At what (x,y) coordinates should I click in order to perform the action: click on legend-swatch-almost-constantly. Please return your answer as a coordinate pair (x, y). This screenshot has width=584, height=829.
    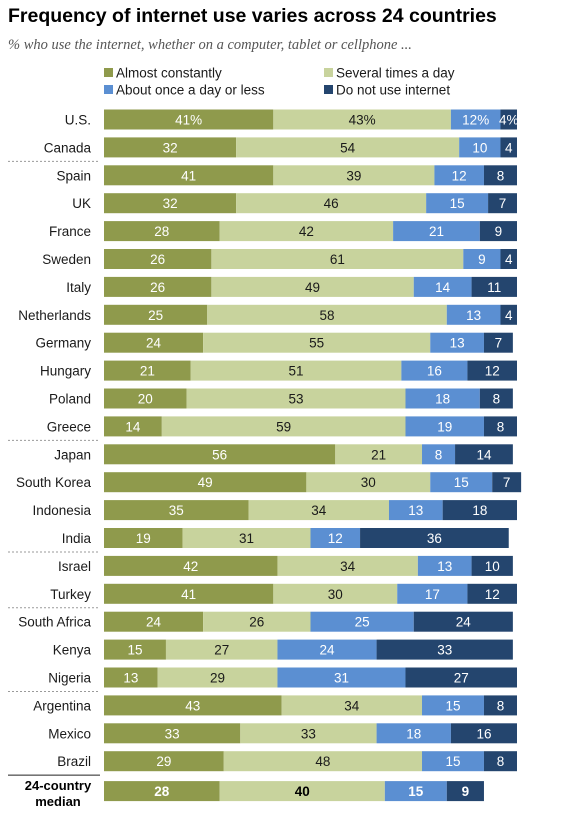
    Looking at the image, I should click on (108, 72).